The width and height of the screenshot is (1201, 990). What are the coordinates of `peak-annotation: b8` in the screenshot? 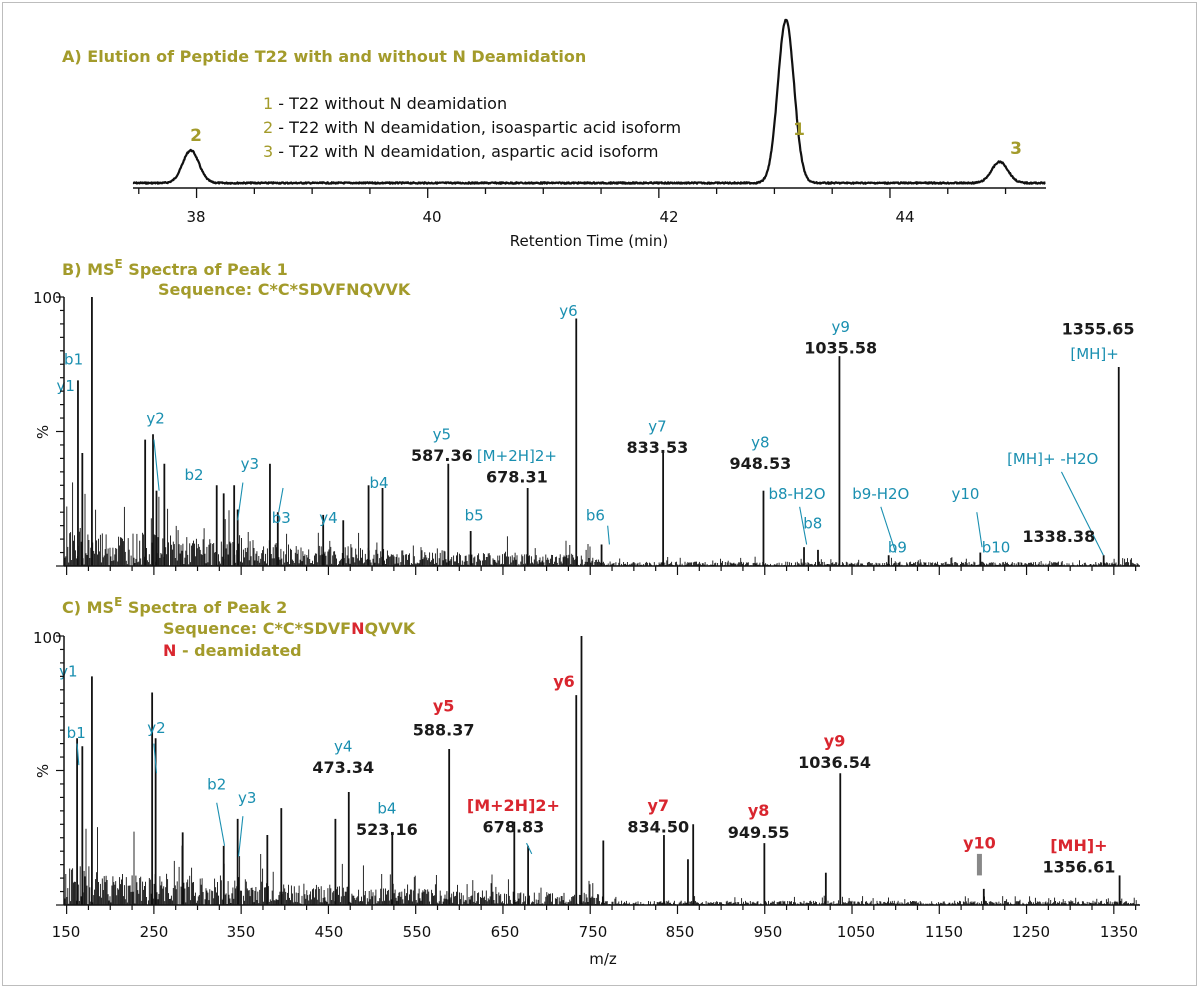 It's located at (812, 523).